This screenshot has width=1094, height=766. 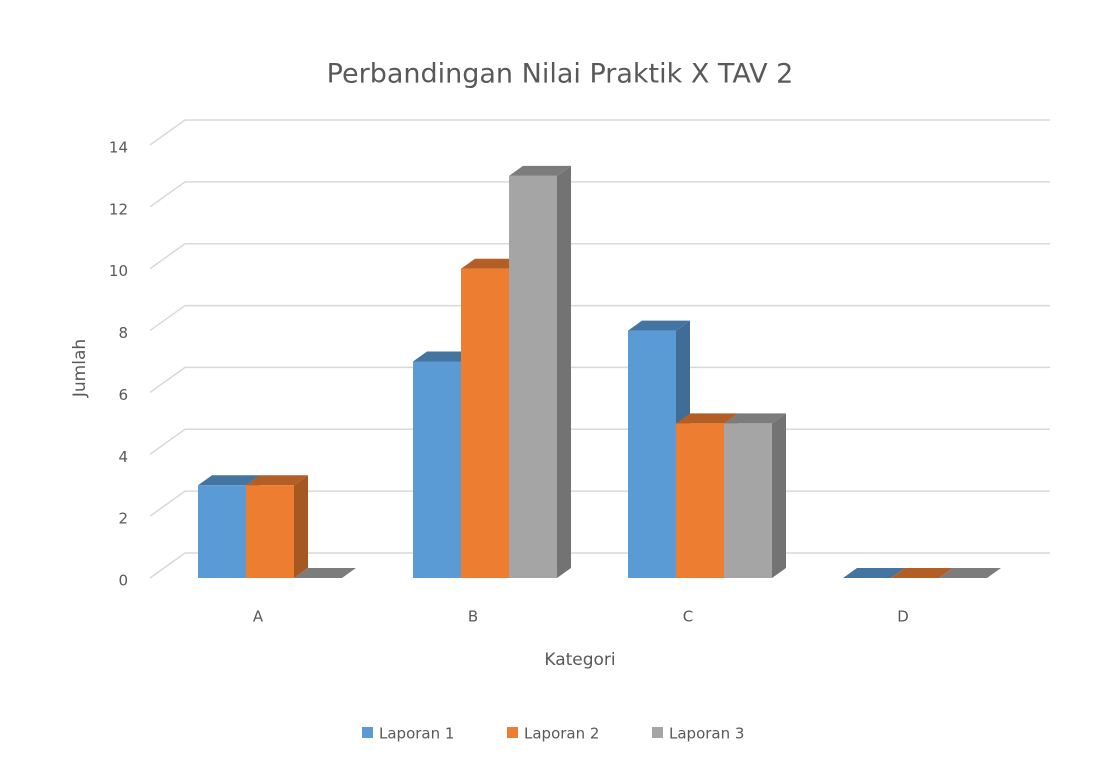 I want to click on y-tick-label: 10, so click(x=118, y=271).